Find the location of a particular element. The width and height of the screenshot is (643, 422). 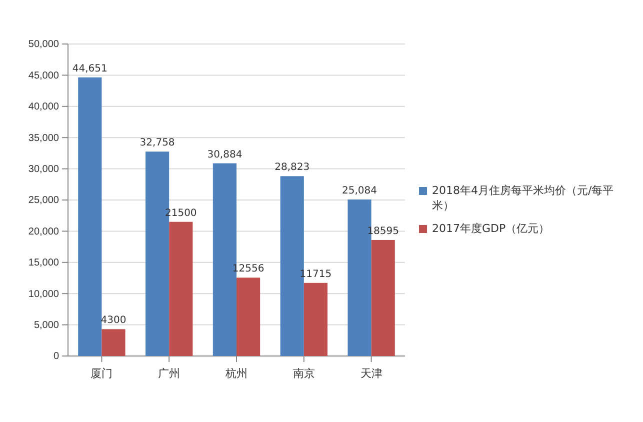

data-label: 25,084 is located at coordinates (360, 190).